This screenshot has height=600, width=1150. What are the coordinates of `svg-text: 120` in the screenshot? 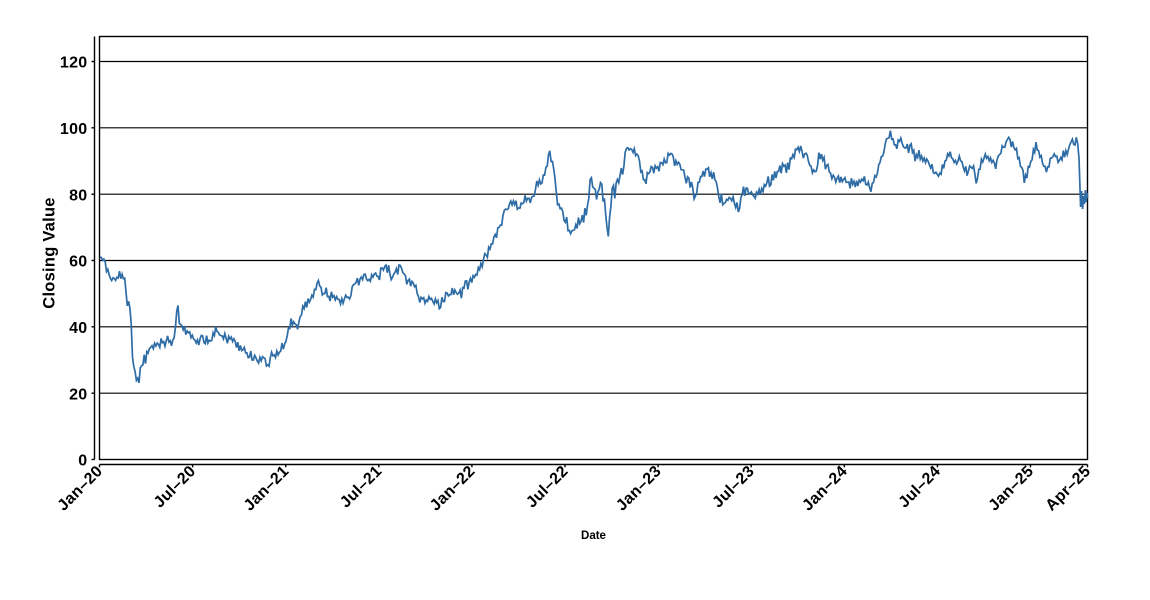 It's located at (74, 63).